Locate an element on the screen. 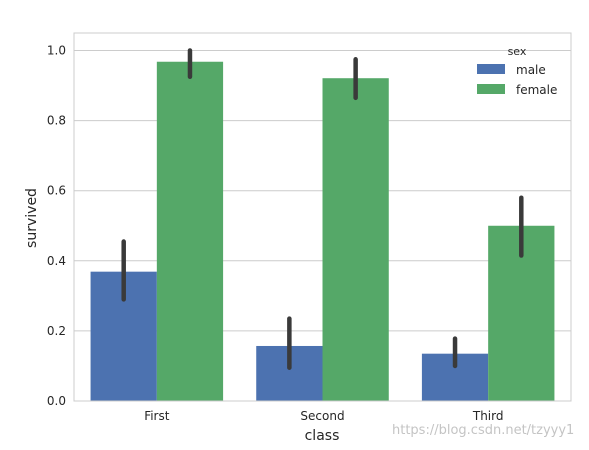 This screenshot has height=450, width=589. x-tick-label: Third is located at coordinates (488, 416).